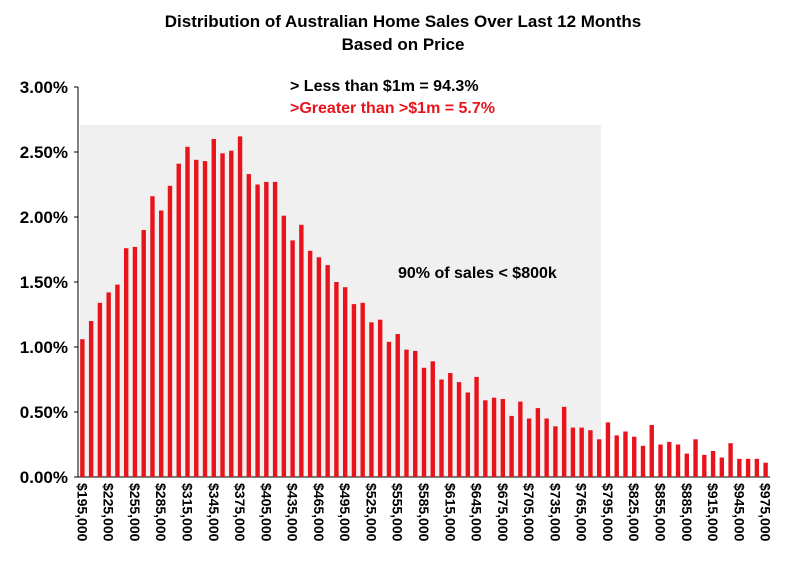  Describe the element at coordinates (266, 512) in the screenshot. I see `x-tick-label: $405,000` at that location.